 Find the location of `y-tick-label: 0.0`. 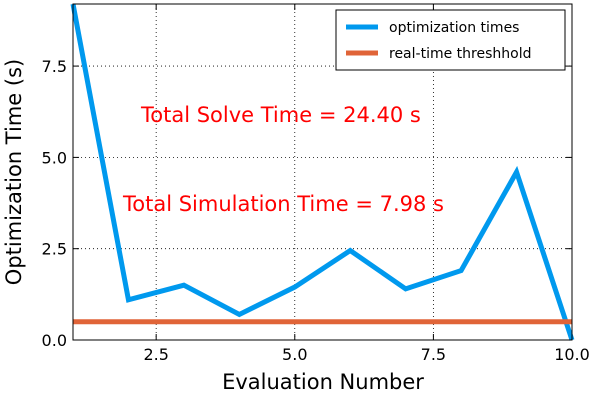

y-tick-label: 0.0 is located at coordinates (54, 340).